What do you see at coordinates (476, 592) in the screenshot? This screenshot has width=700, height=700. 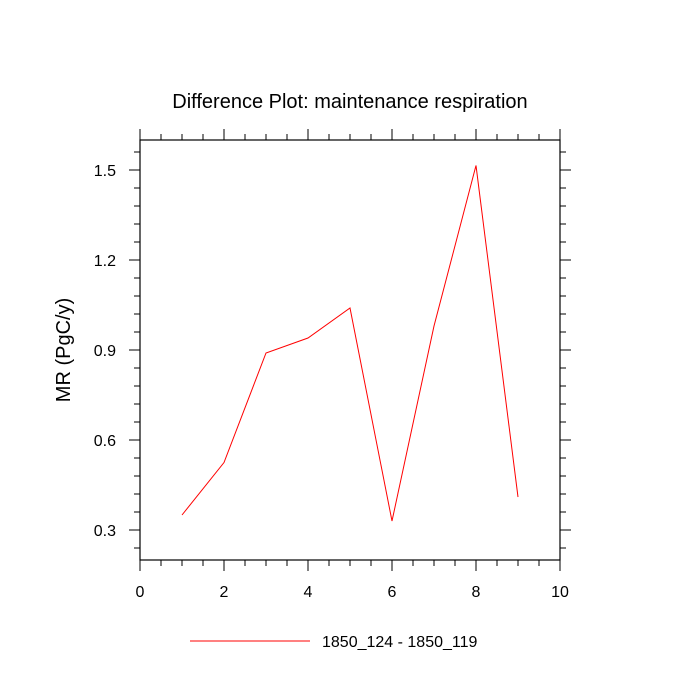 I see `x-tick-label: 8` at bounding box center [476, 592].